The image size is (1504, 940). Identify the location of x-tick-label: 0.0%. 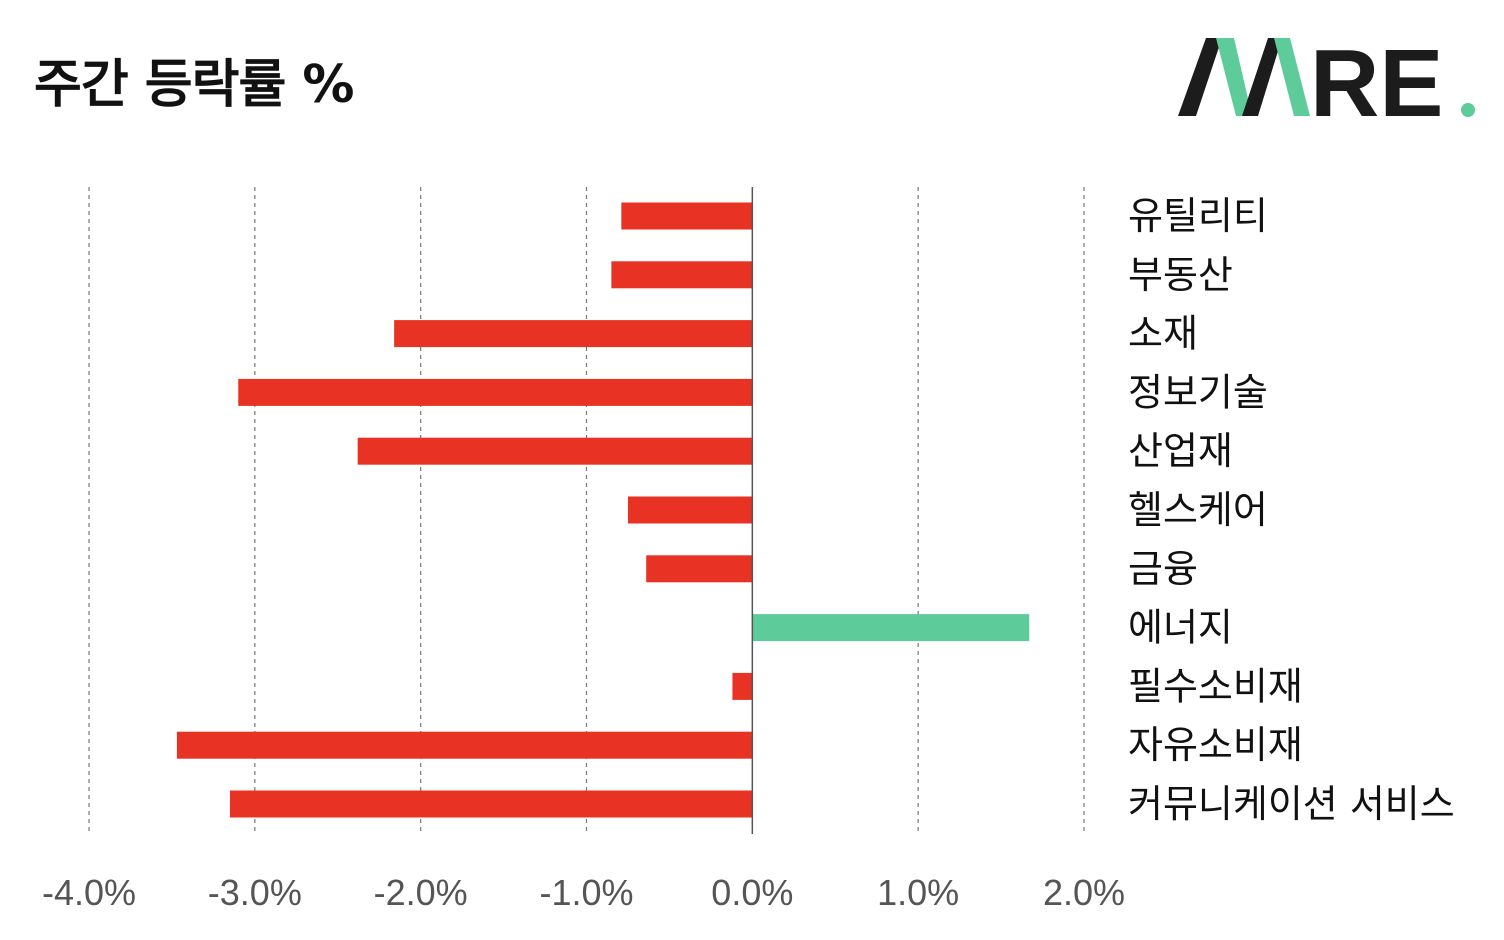
(752, 892).